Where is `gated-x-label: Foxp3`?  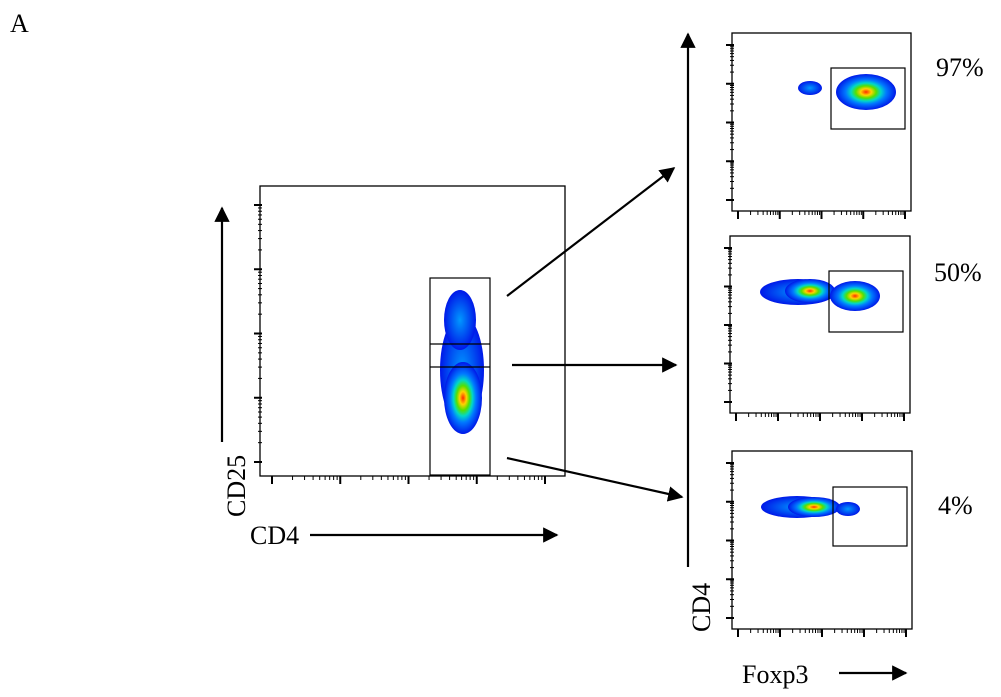
gated-x-label: Foxp3 is located at coordinates (775, 674).